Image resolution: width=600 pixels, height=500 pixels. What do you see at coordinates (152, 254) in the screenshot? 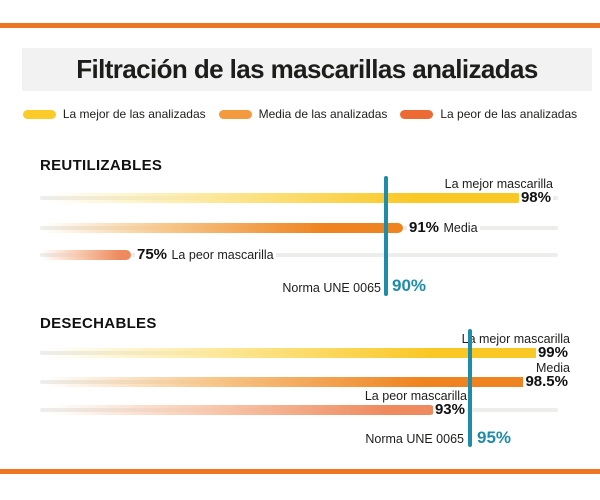
I see `value-label: 75%` at bounding box center [152, 254].